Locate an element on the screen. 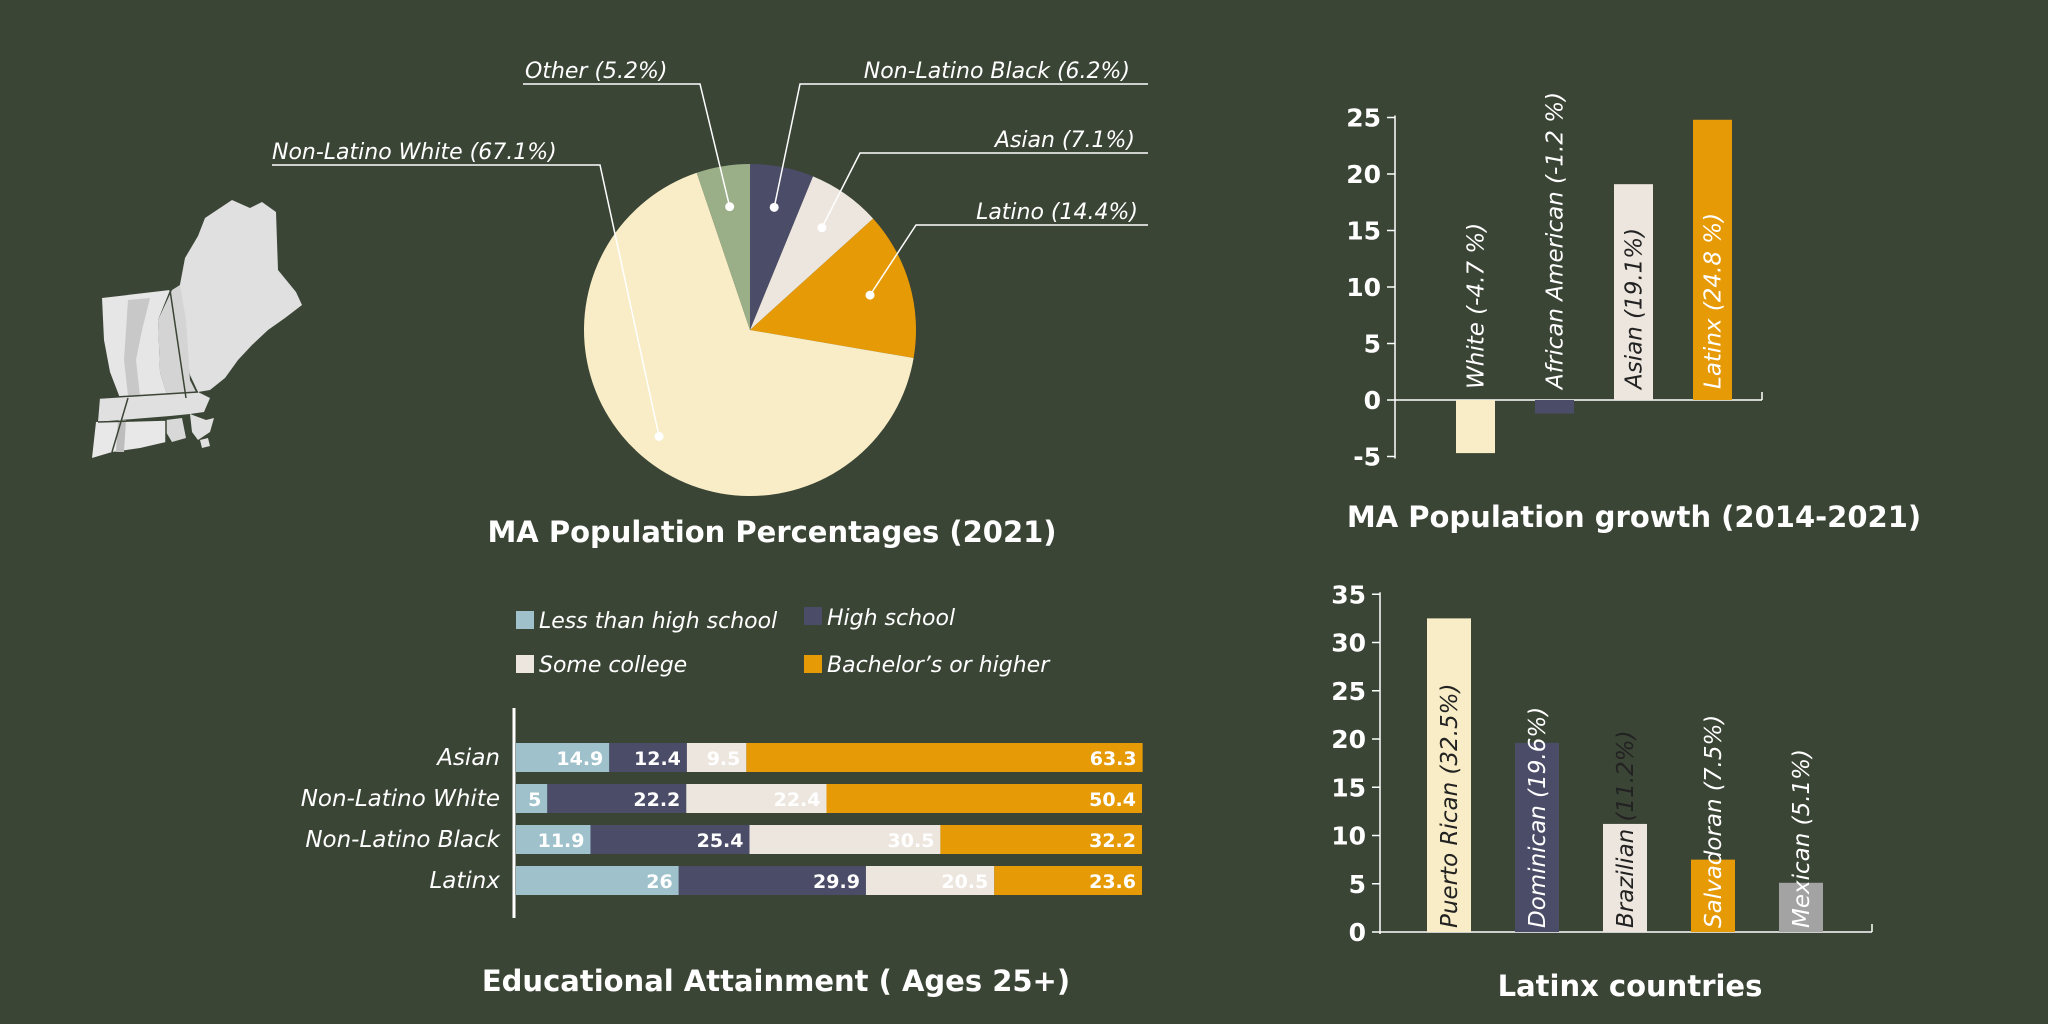  segment-value: 22.2 is located at coordinates (656, 800).